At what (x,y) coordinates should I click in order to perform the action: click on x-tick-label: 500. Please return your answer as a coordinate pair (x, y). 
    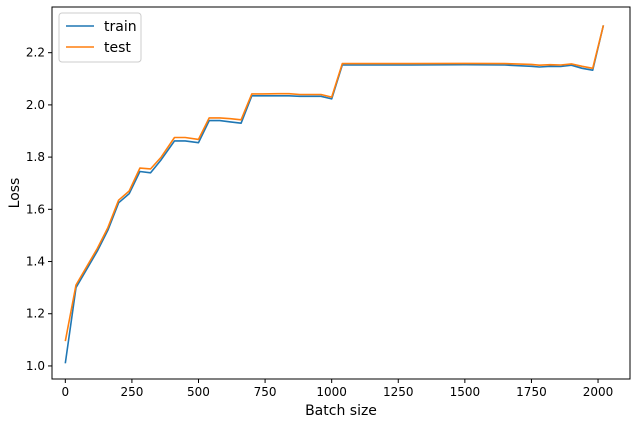
    Looking at the image, I should click on (198, 392).